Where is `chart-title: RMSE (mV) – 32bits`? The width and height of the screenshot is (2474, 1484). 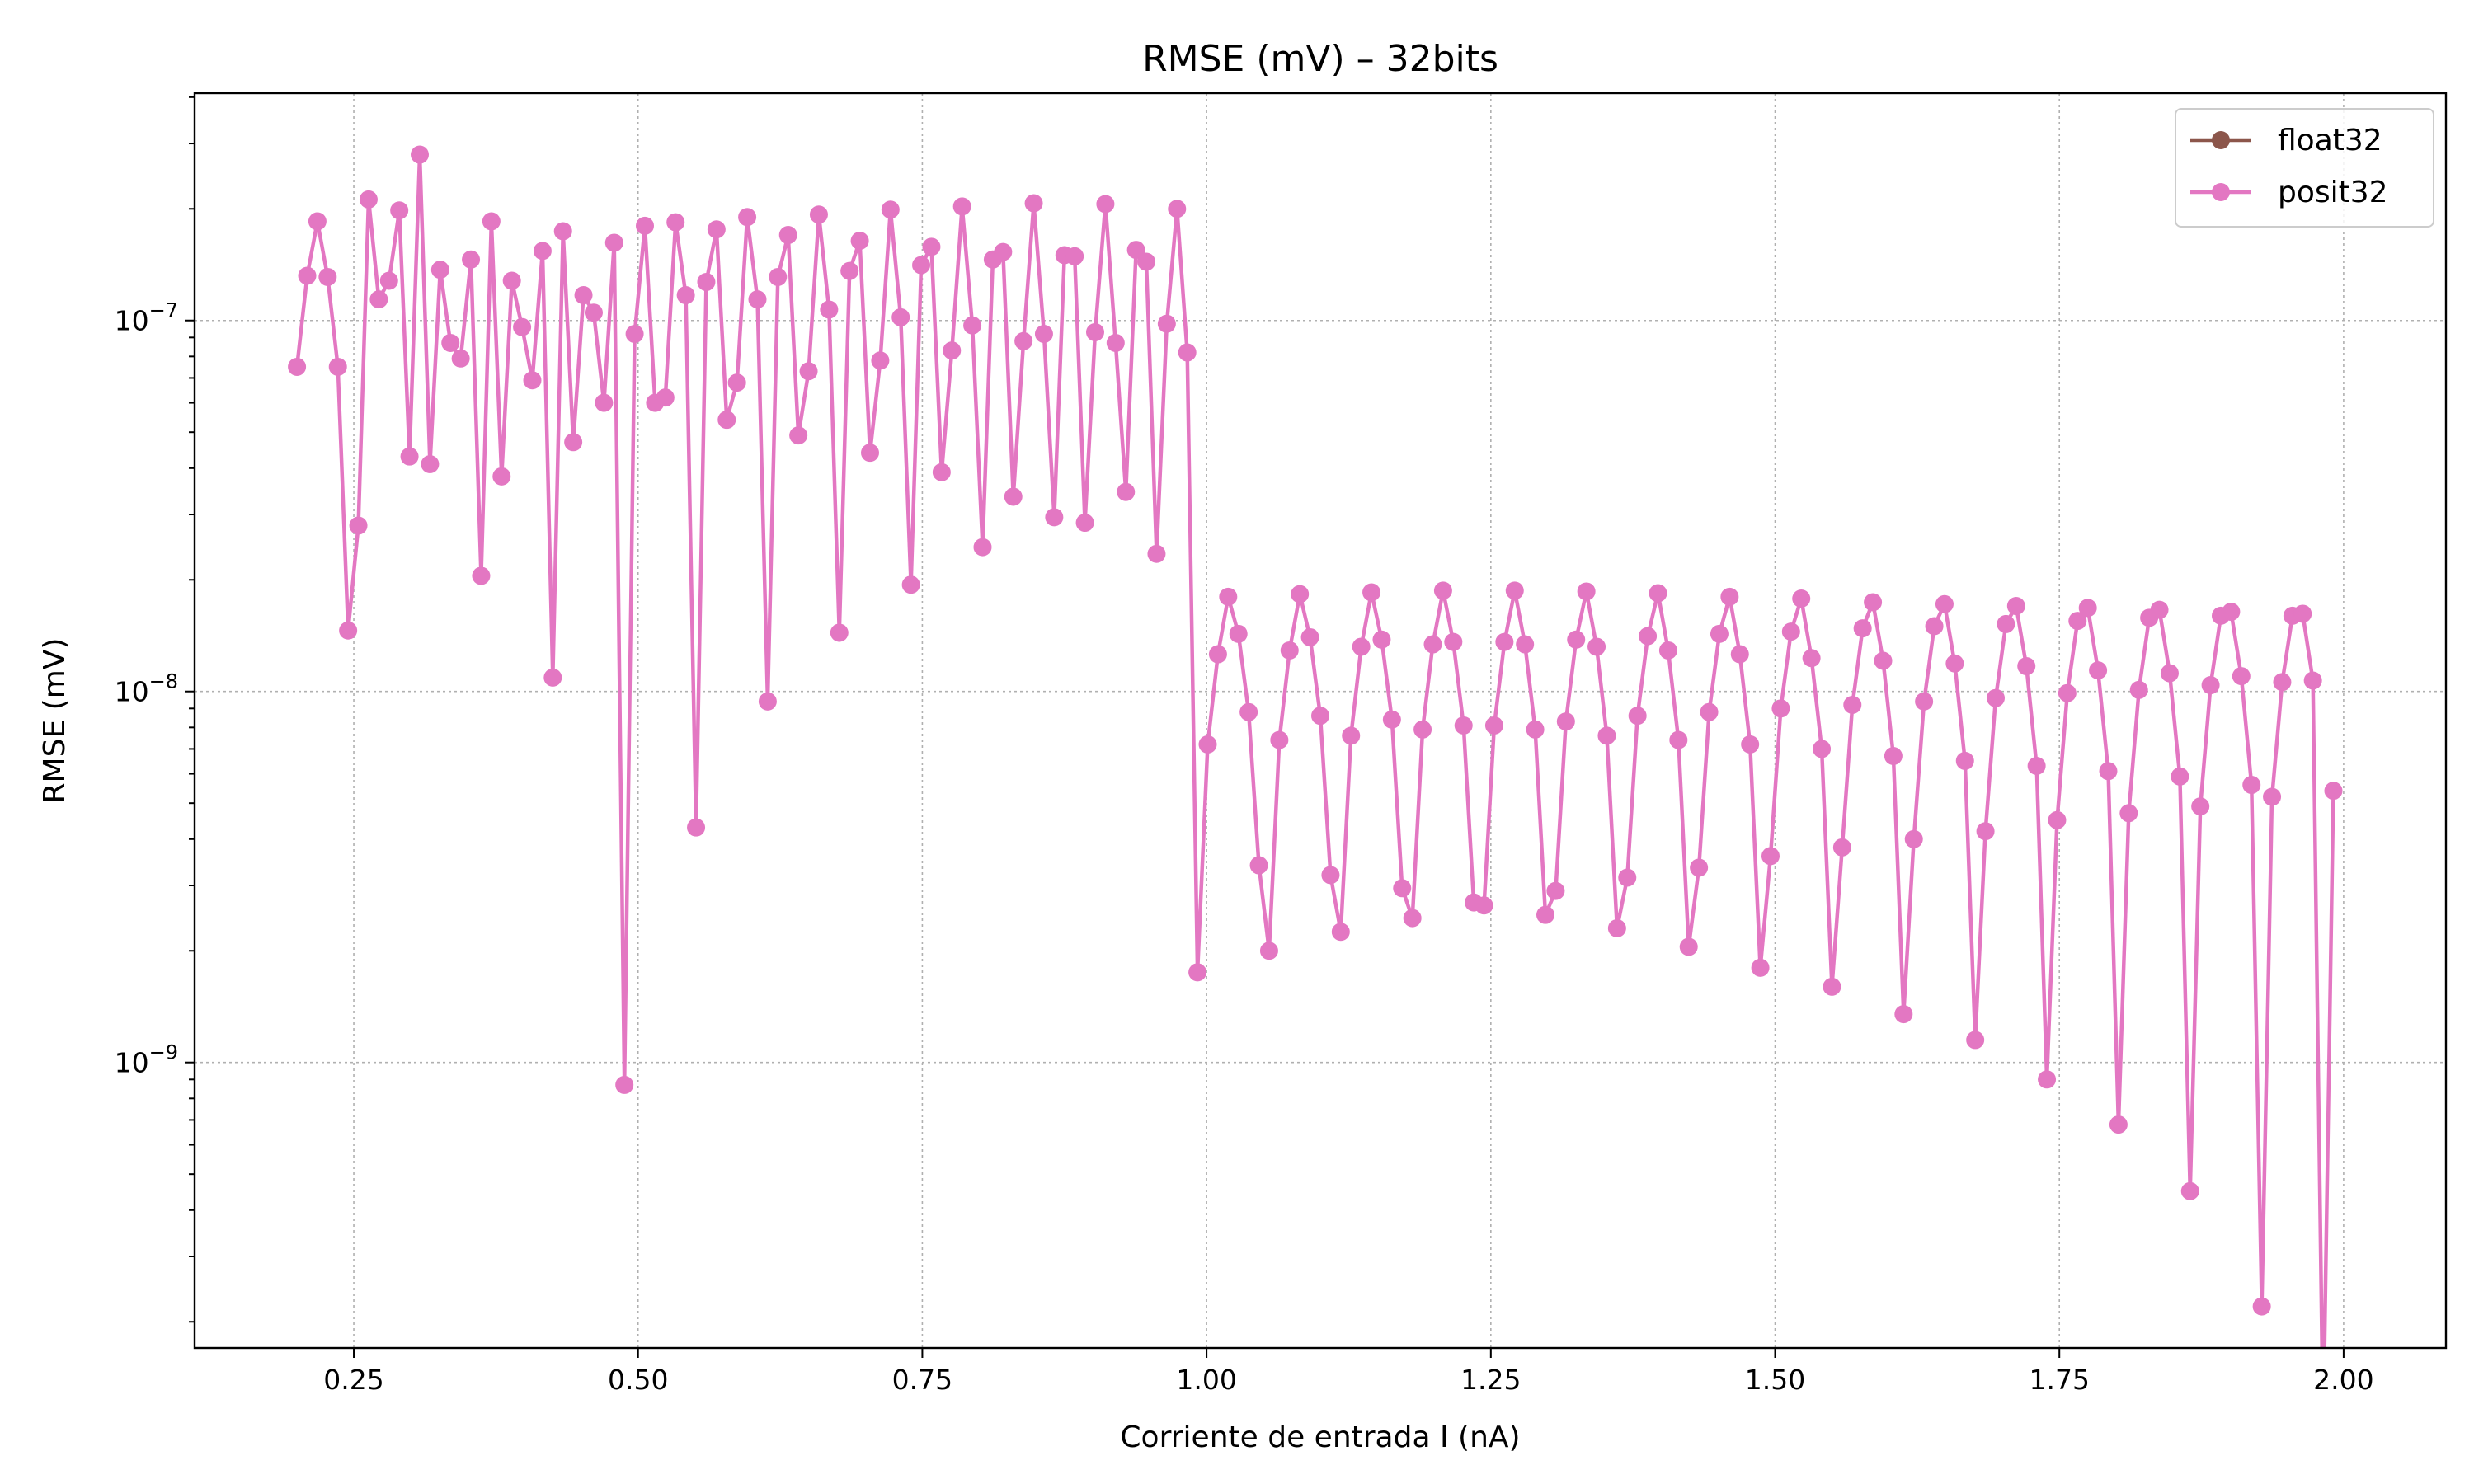 chart-title: RMSE (mV) – 32bits is located at coordinates (1320, 59).